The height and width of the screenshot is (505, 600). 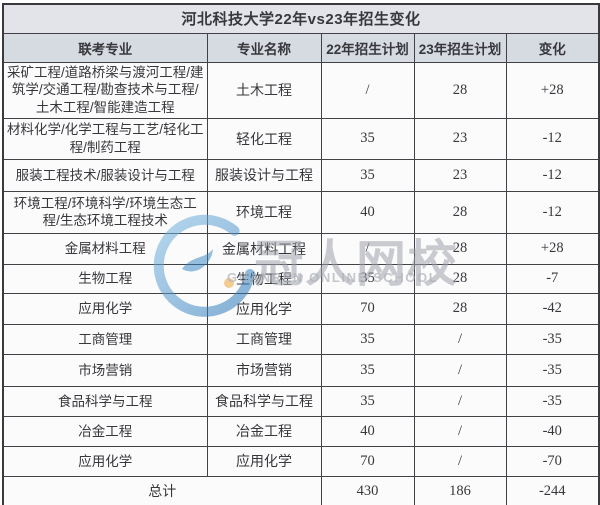 What do you see at coordinates (105, 175) in the screenshot?
I see `cell-linkao-majors: 服装工程技术/服装设计与工程` at bounding box center [105, 175].